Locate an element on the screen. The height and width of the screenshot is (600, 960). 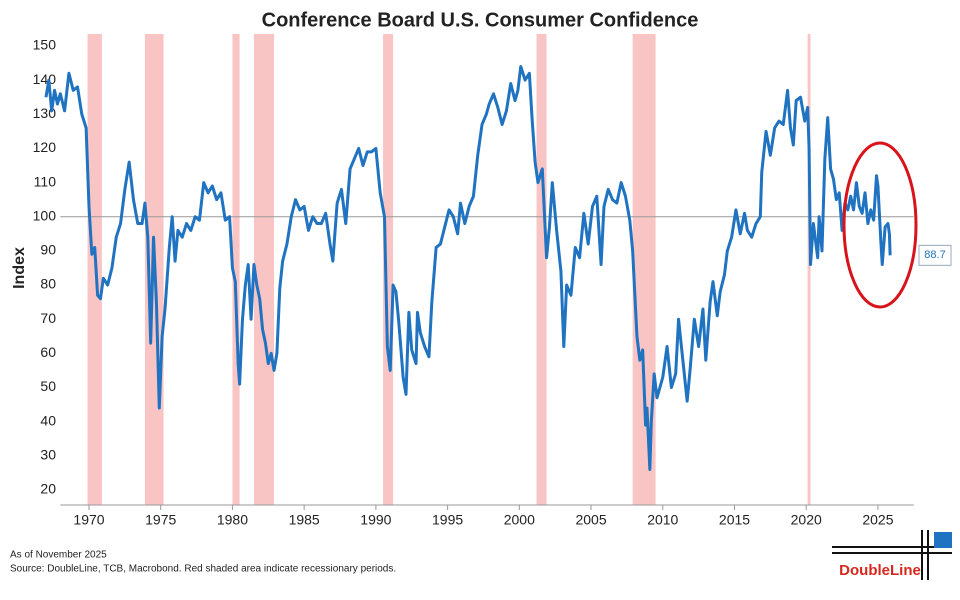
highlight-ellipse is located at coordinates (880, 225).